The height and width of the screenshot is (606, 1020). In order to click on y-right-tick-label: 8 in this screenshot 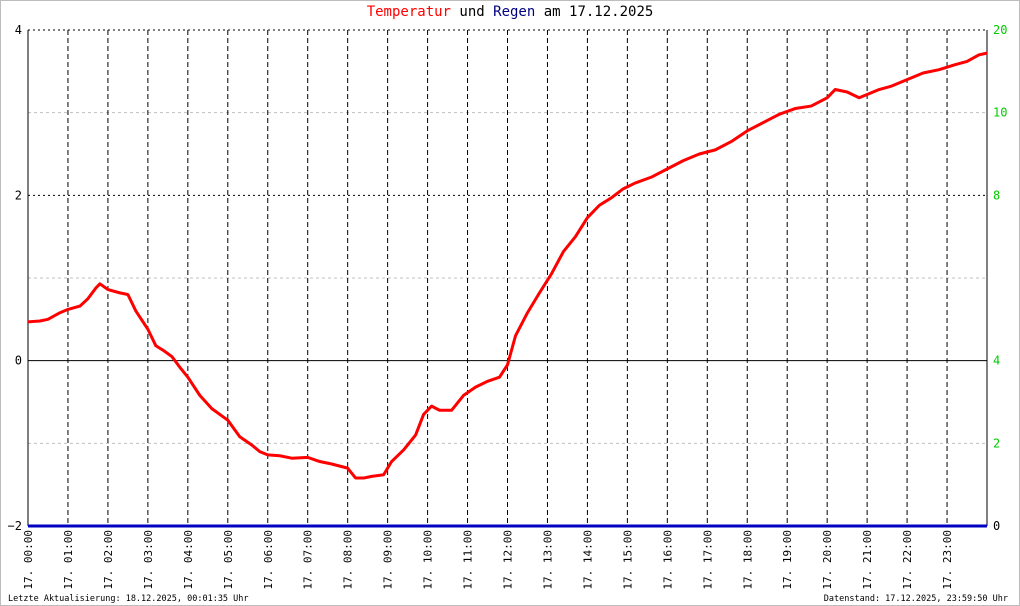, I will do `click(996, 195)`.